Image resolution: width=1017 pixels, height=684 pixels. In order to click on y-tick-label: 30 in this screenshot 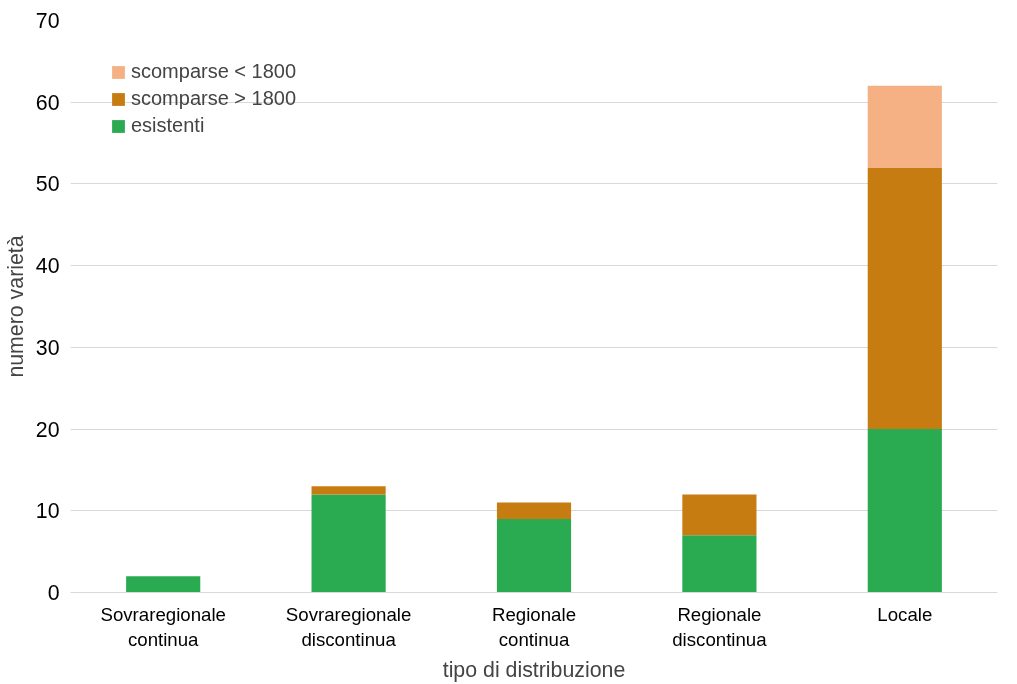, I will do `click(47, 347)`.